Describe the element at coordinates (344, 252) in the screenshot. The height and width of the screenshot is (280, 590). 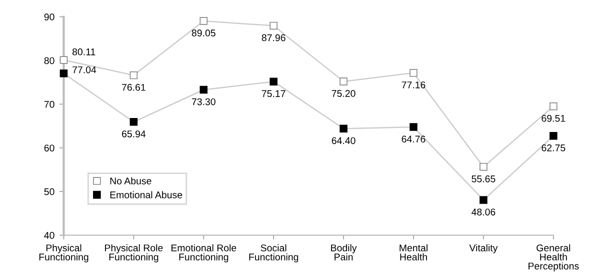
I see `x-tick-label: Bodily Pain` at that location.